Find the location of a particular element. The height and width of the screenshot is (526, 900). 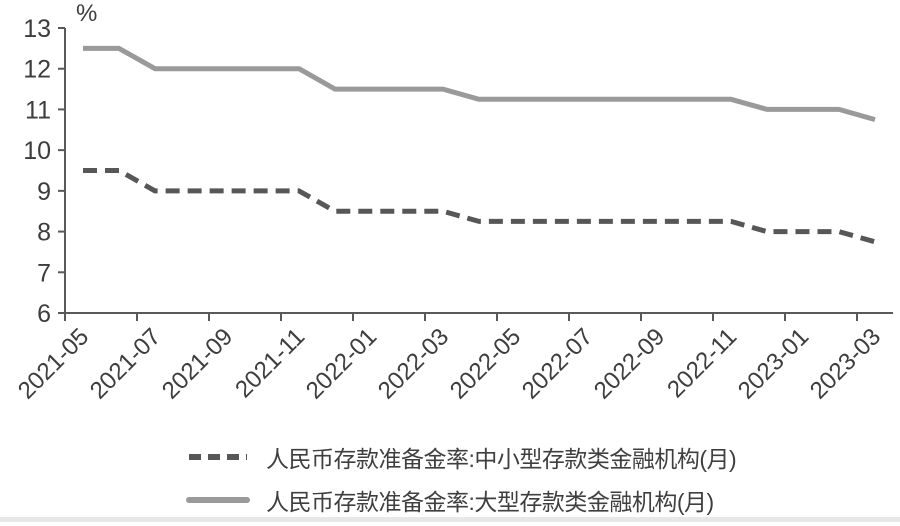

x-tick-label: 2022-05 is located at coordinates (485, 363).